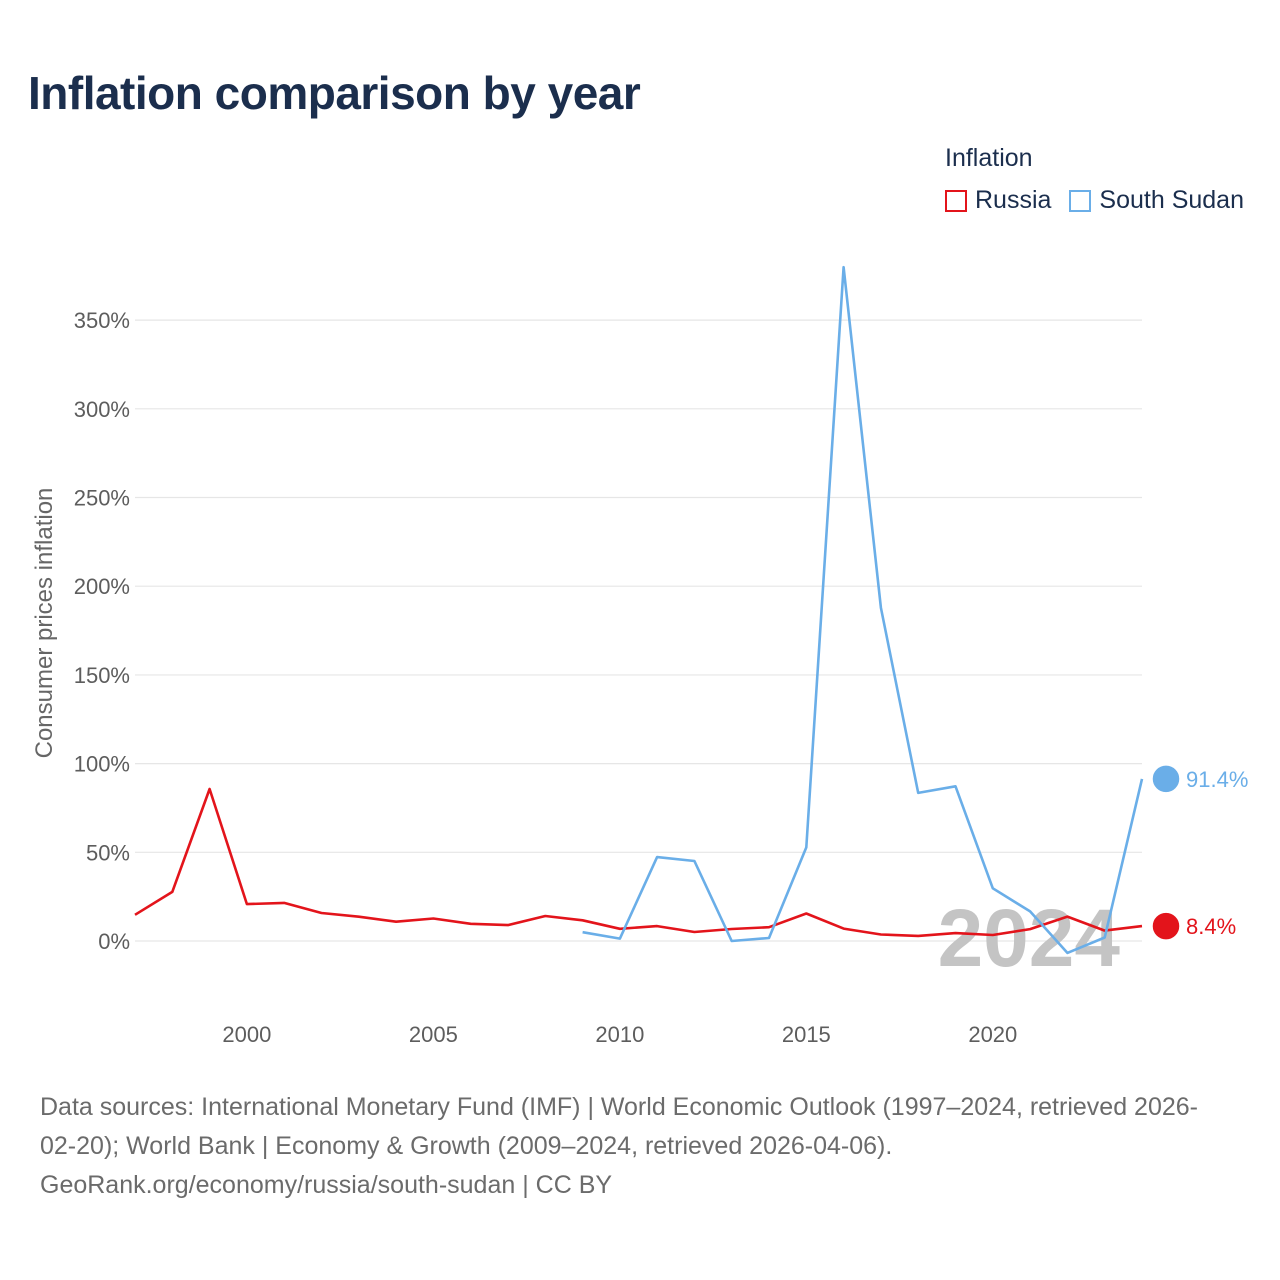  I want to click on legend-swatch-south-sudan, so click(1080, 200).